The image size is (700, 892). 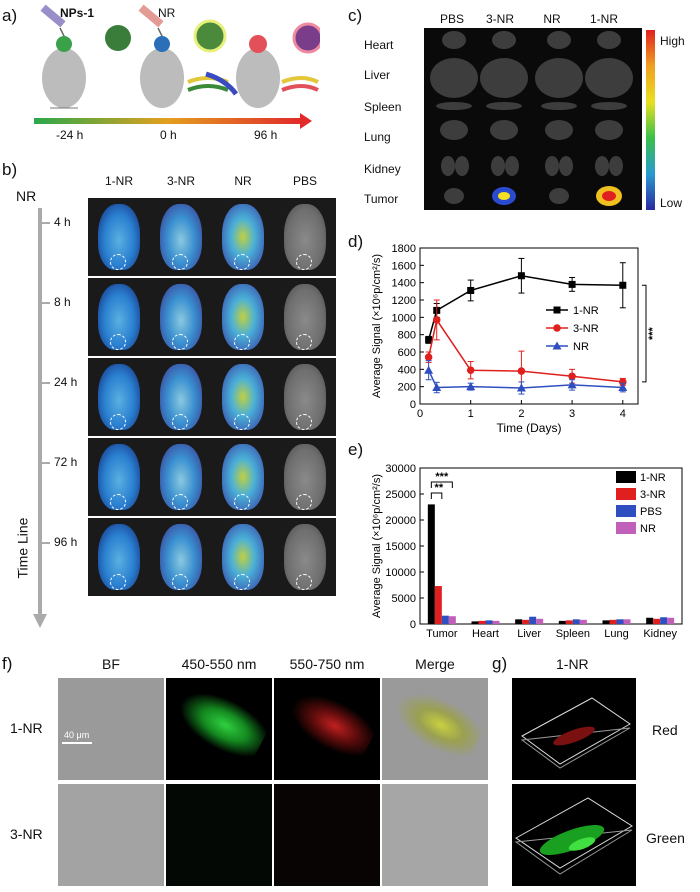 I want to click on scale-high-label: High, so click(x=672, y=41).